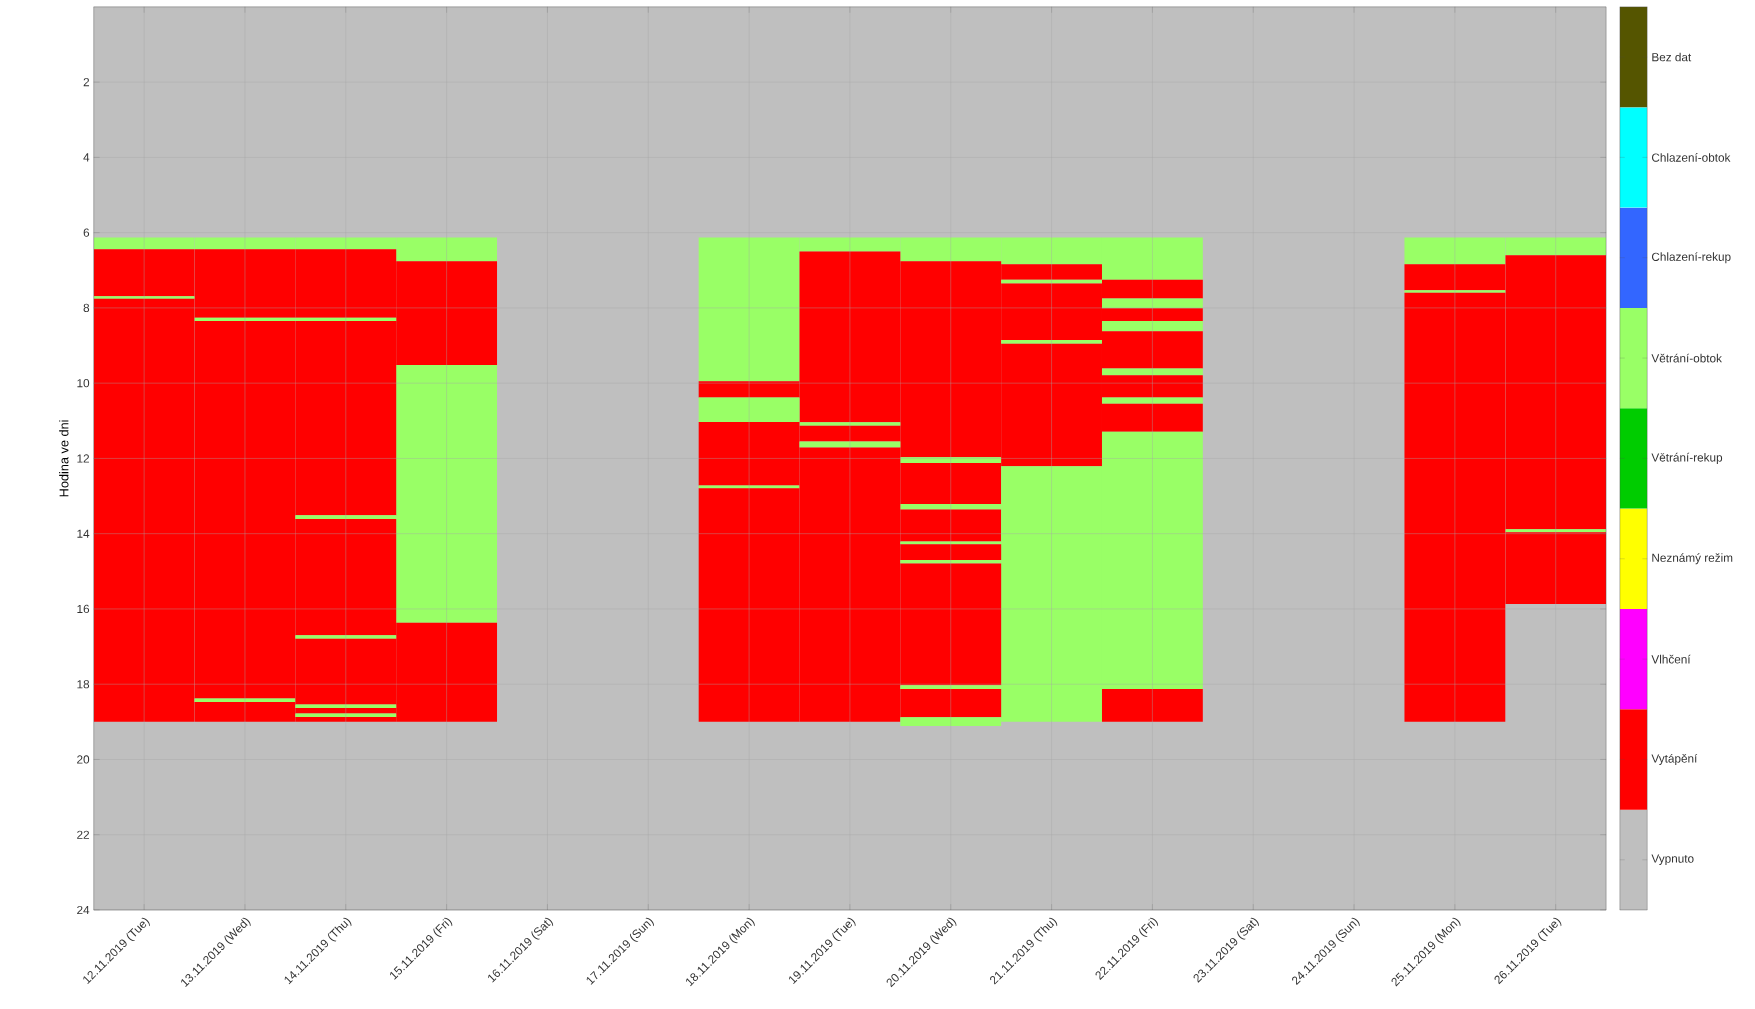 Image resolution: width=1755 pixels, height=1009 pixels. What do you see at coordinates (86, 157) in the screenshot?
I see `y-tick-label: 4` at bounding box center [86, 157].